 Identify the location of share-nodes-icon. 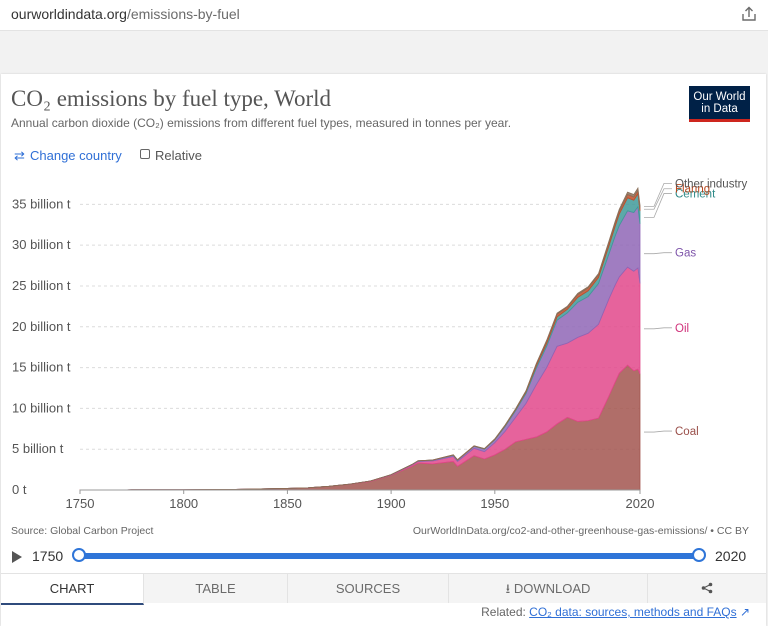
(707, 588).